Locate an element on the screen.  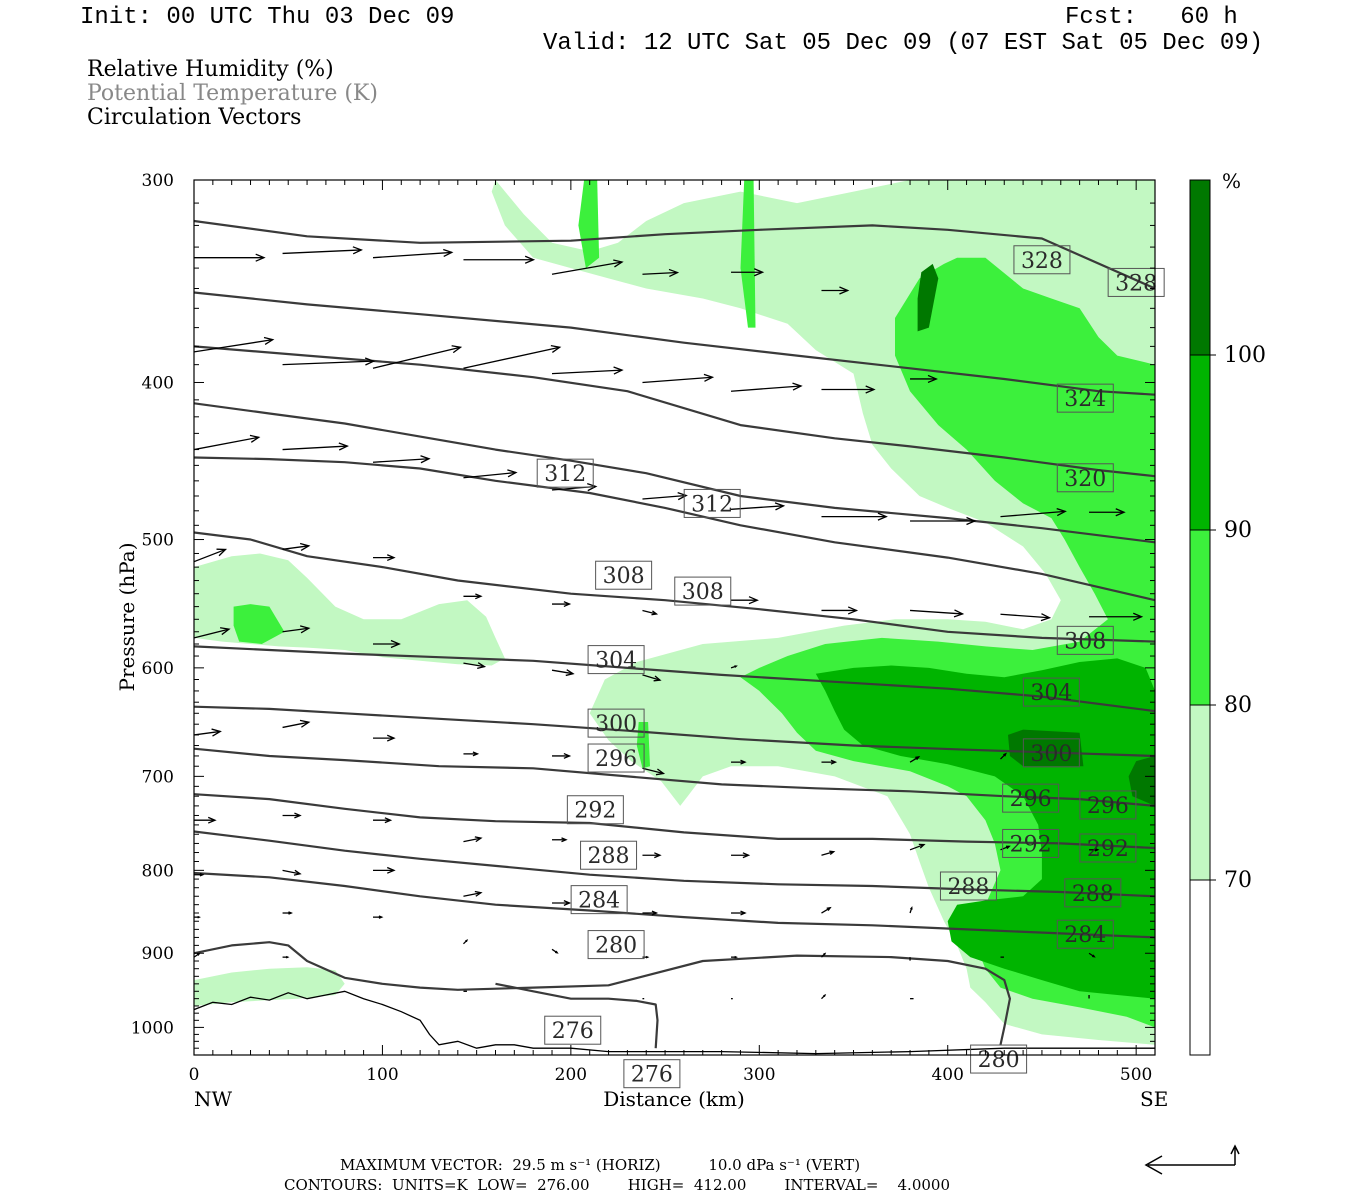
theta-label-26: 276 is located at coordinates (573, 1030).